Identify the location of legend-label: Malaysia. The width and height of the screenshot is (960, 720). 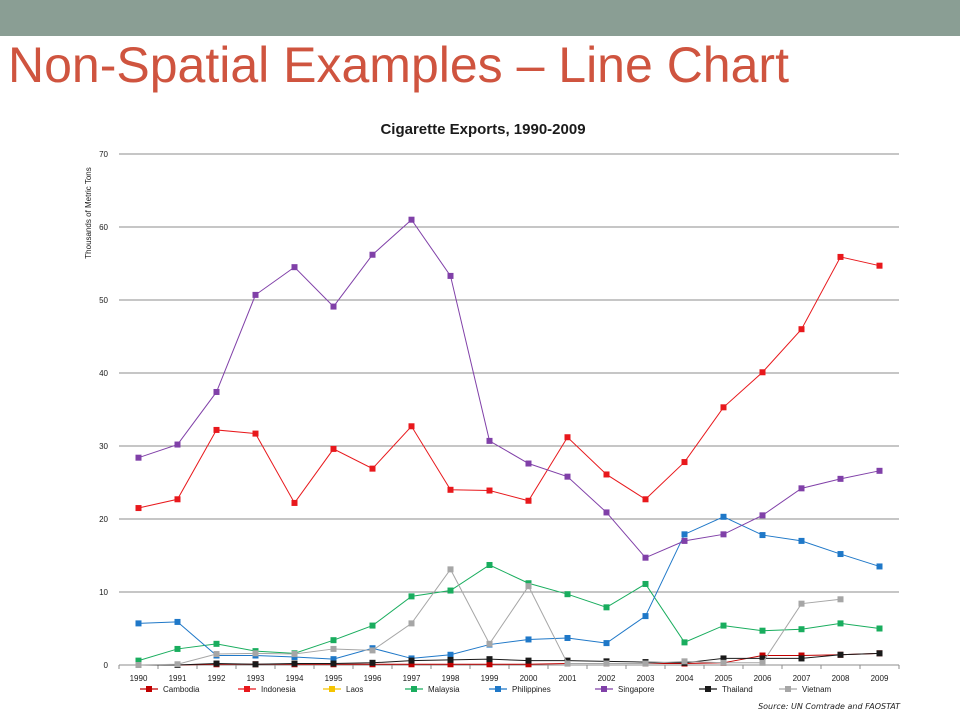
(444, 689).